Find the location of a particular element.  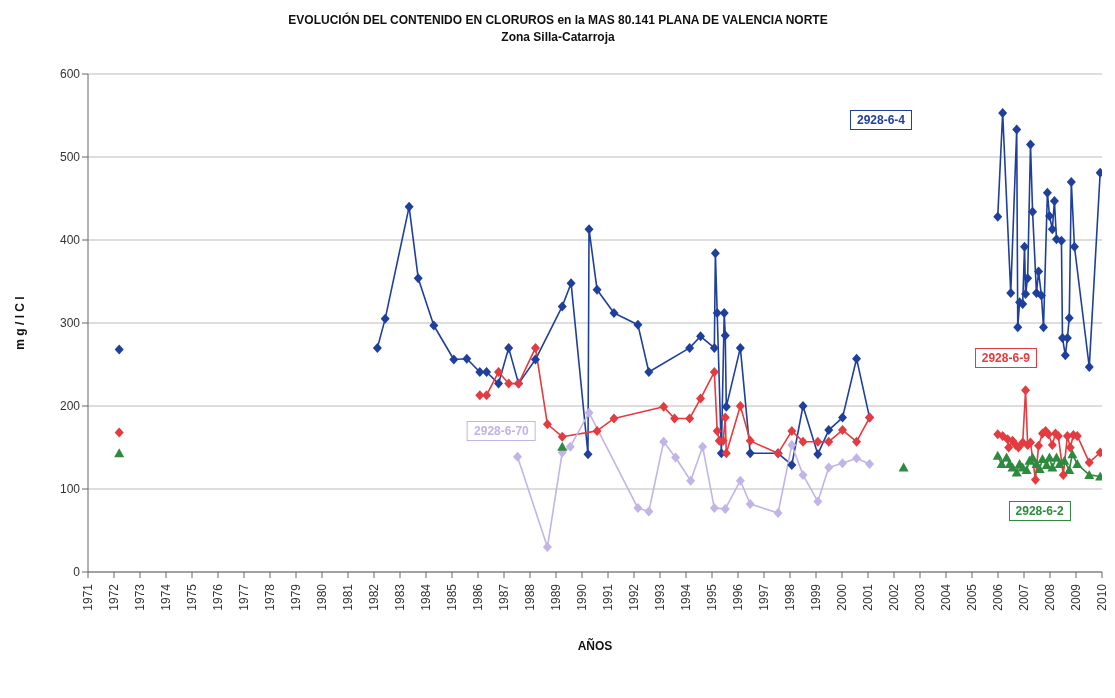

x-tick-label: 2010 is located at coordinates (1102, 597).